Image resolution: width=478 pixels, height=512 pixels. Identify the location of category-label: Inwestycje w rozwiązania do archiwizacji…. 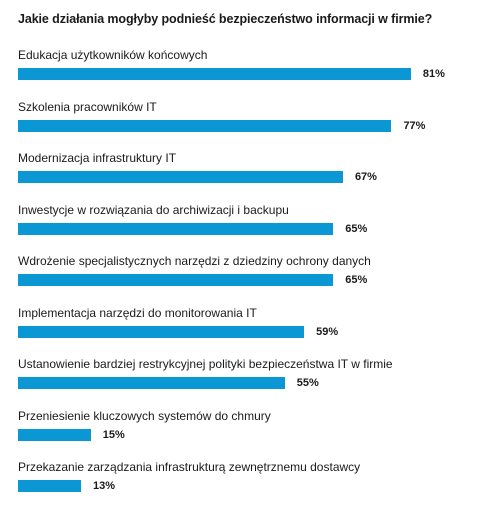
(153, 209).